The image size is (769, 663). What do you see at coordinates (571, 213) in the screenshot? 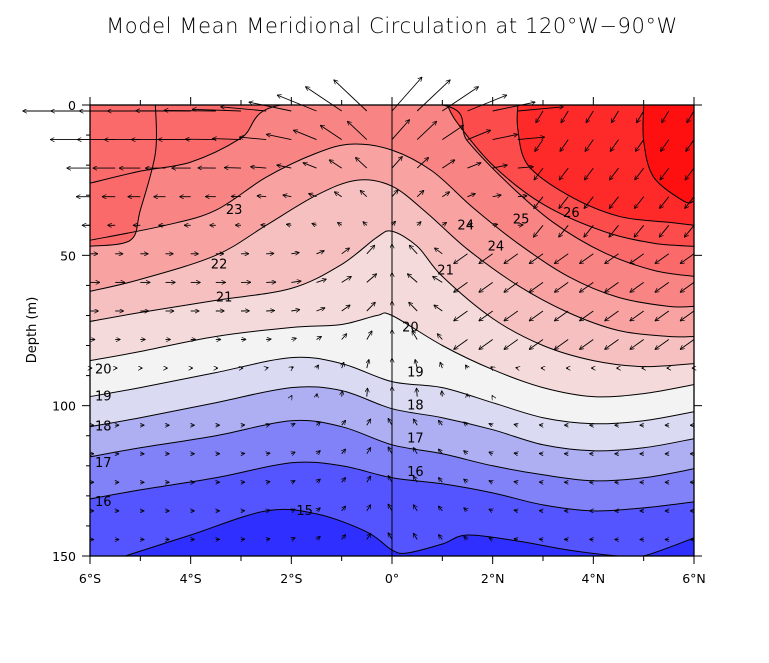
I see `contour-label: 26` at bounding box center [571, 213].